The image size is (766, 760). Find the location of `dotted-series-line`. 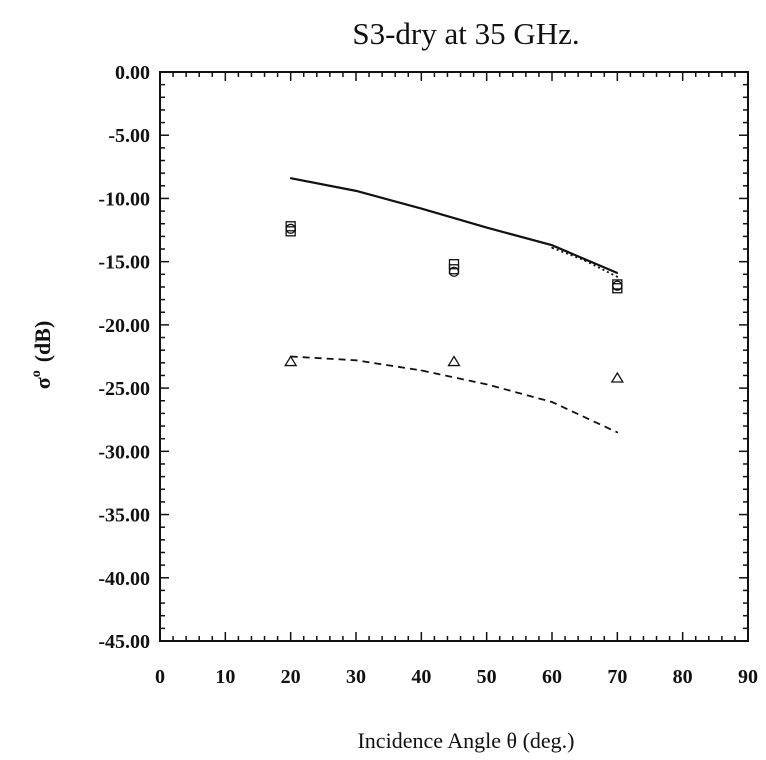

dotted-series-line is located at coordinates (584, 262).